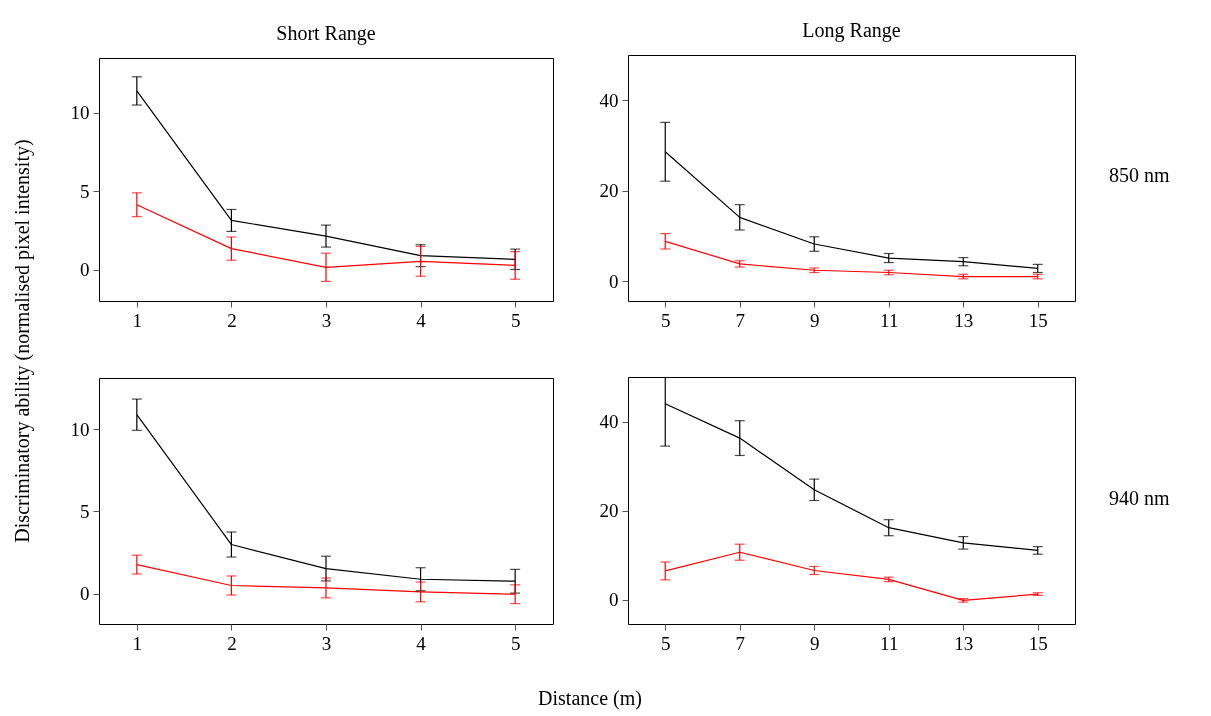 The height and width of the screenshot is (716, 1211). I want to click on text: 940 nm, so click(1139, 498).